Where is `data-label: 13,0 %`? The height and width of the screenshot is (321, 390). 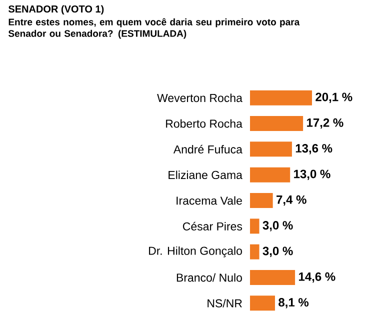 data-label: 13,0 % is located at coordinates (312, 175).